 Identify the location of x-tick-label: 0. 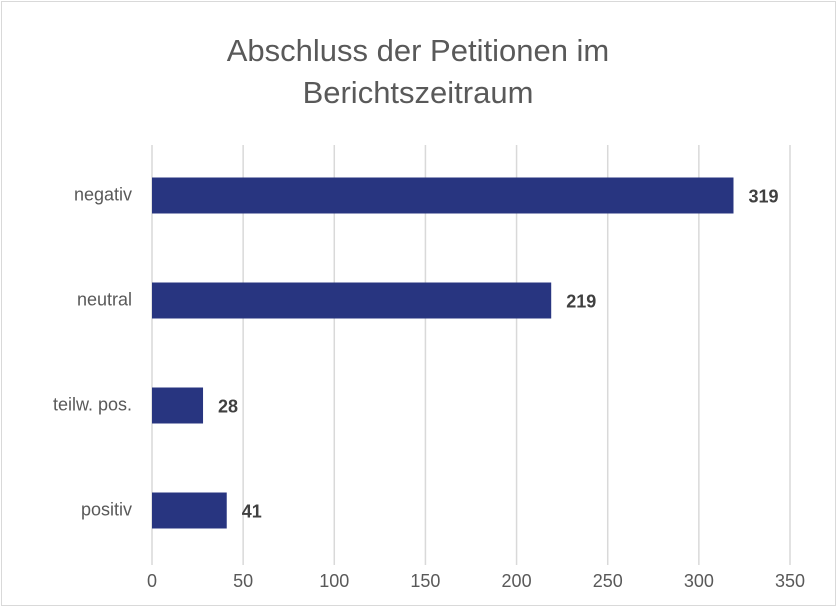
(152, 581).